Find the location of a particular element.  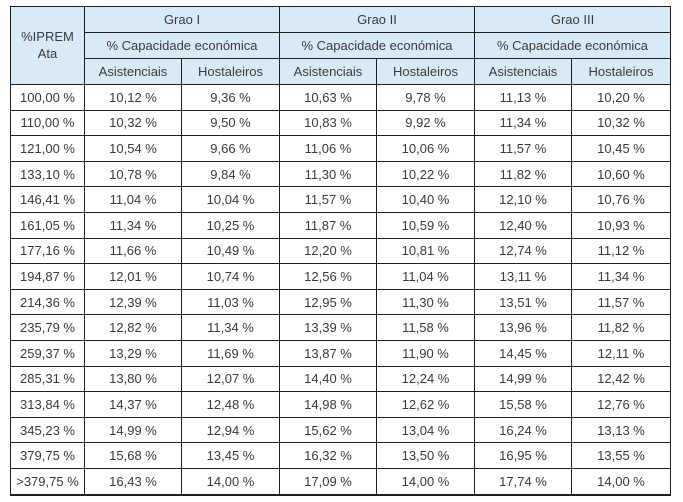

iprem-cell: 133,10 % is located at coordinates (47, 174).